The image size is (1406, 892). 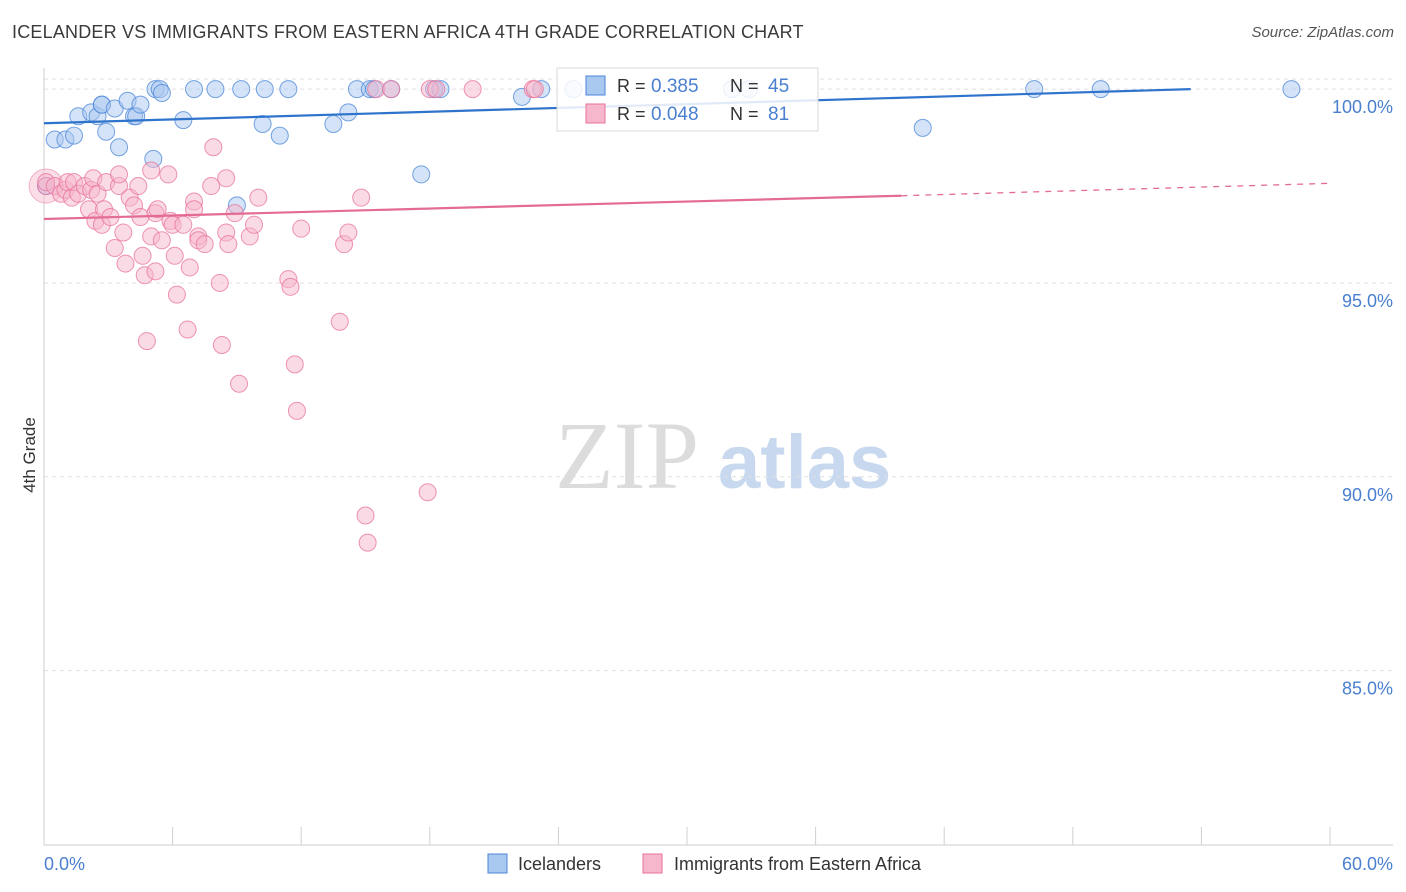 I want to click on watermark-atlas: atlas, so click(x=804, y=462).